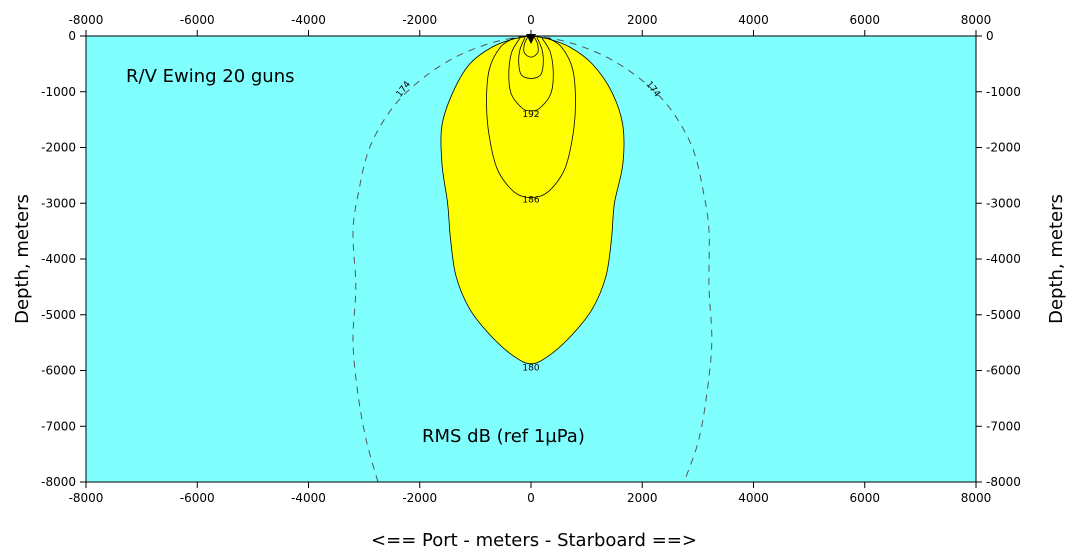 The image size is (1068, 557). I want to click on y-tick-label-right: -4000, so click(1003, 259).